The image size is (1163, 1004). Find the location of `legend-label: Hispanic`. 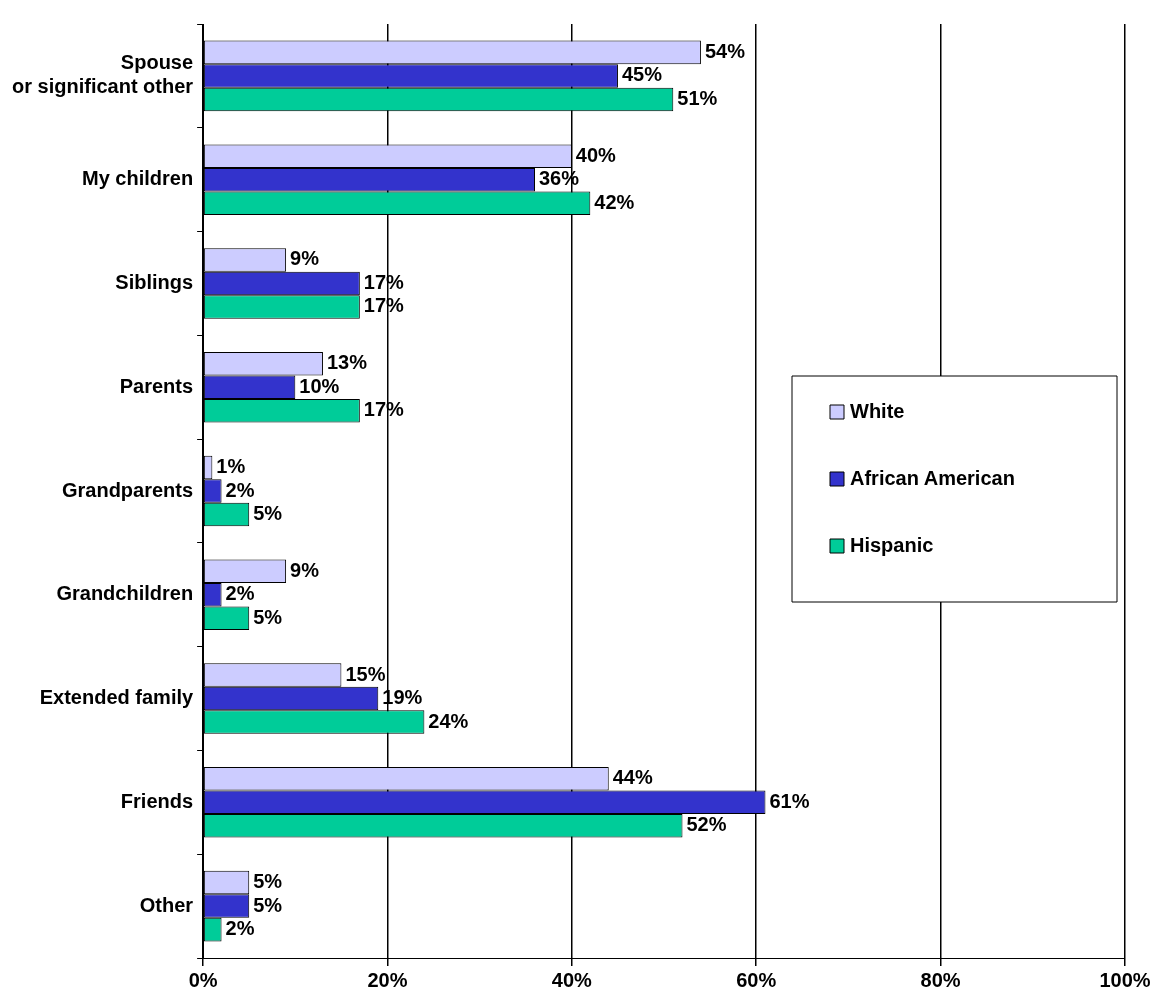

legend-label: Hispanic is located at coordinates (892, 544).